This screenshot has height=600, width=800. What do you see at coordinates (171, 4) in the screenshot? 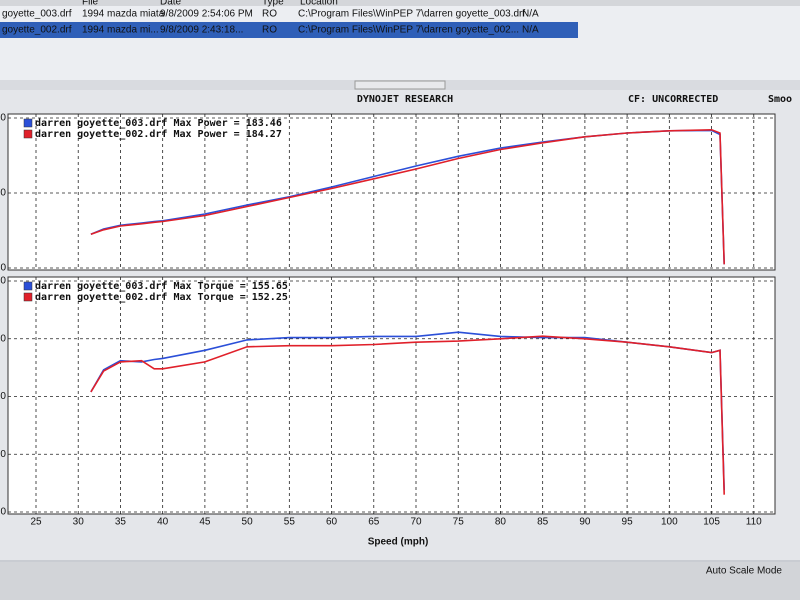
I see `column-header: Date` at bounding box center [171, 4].